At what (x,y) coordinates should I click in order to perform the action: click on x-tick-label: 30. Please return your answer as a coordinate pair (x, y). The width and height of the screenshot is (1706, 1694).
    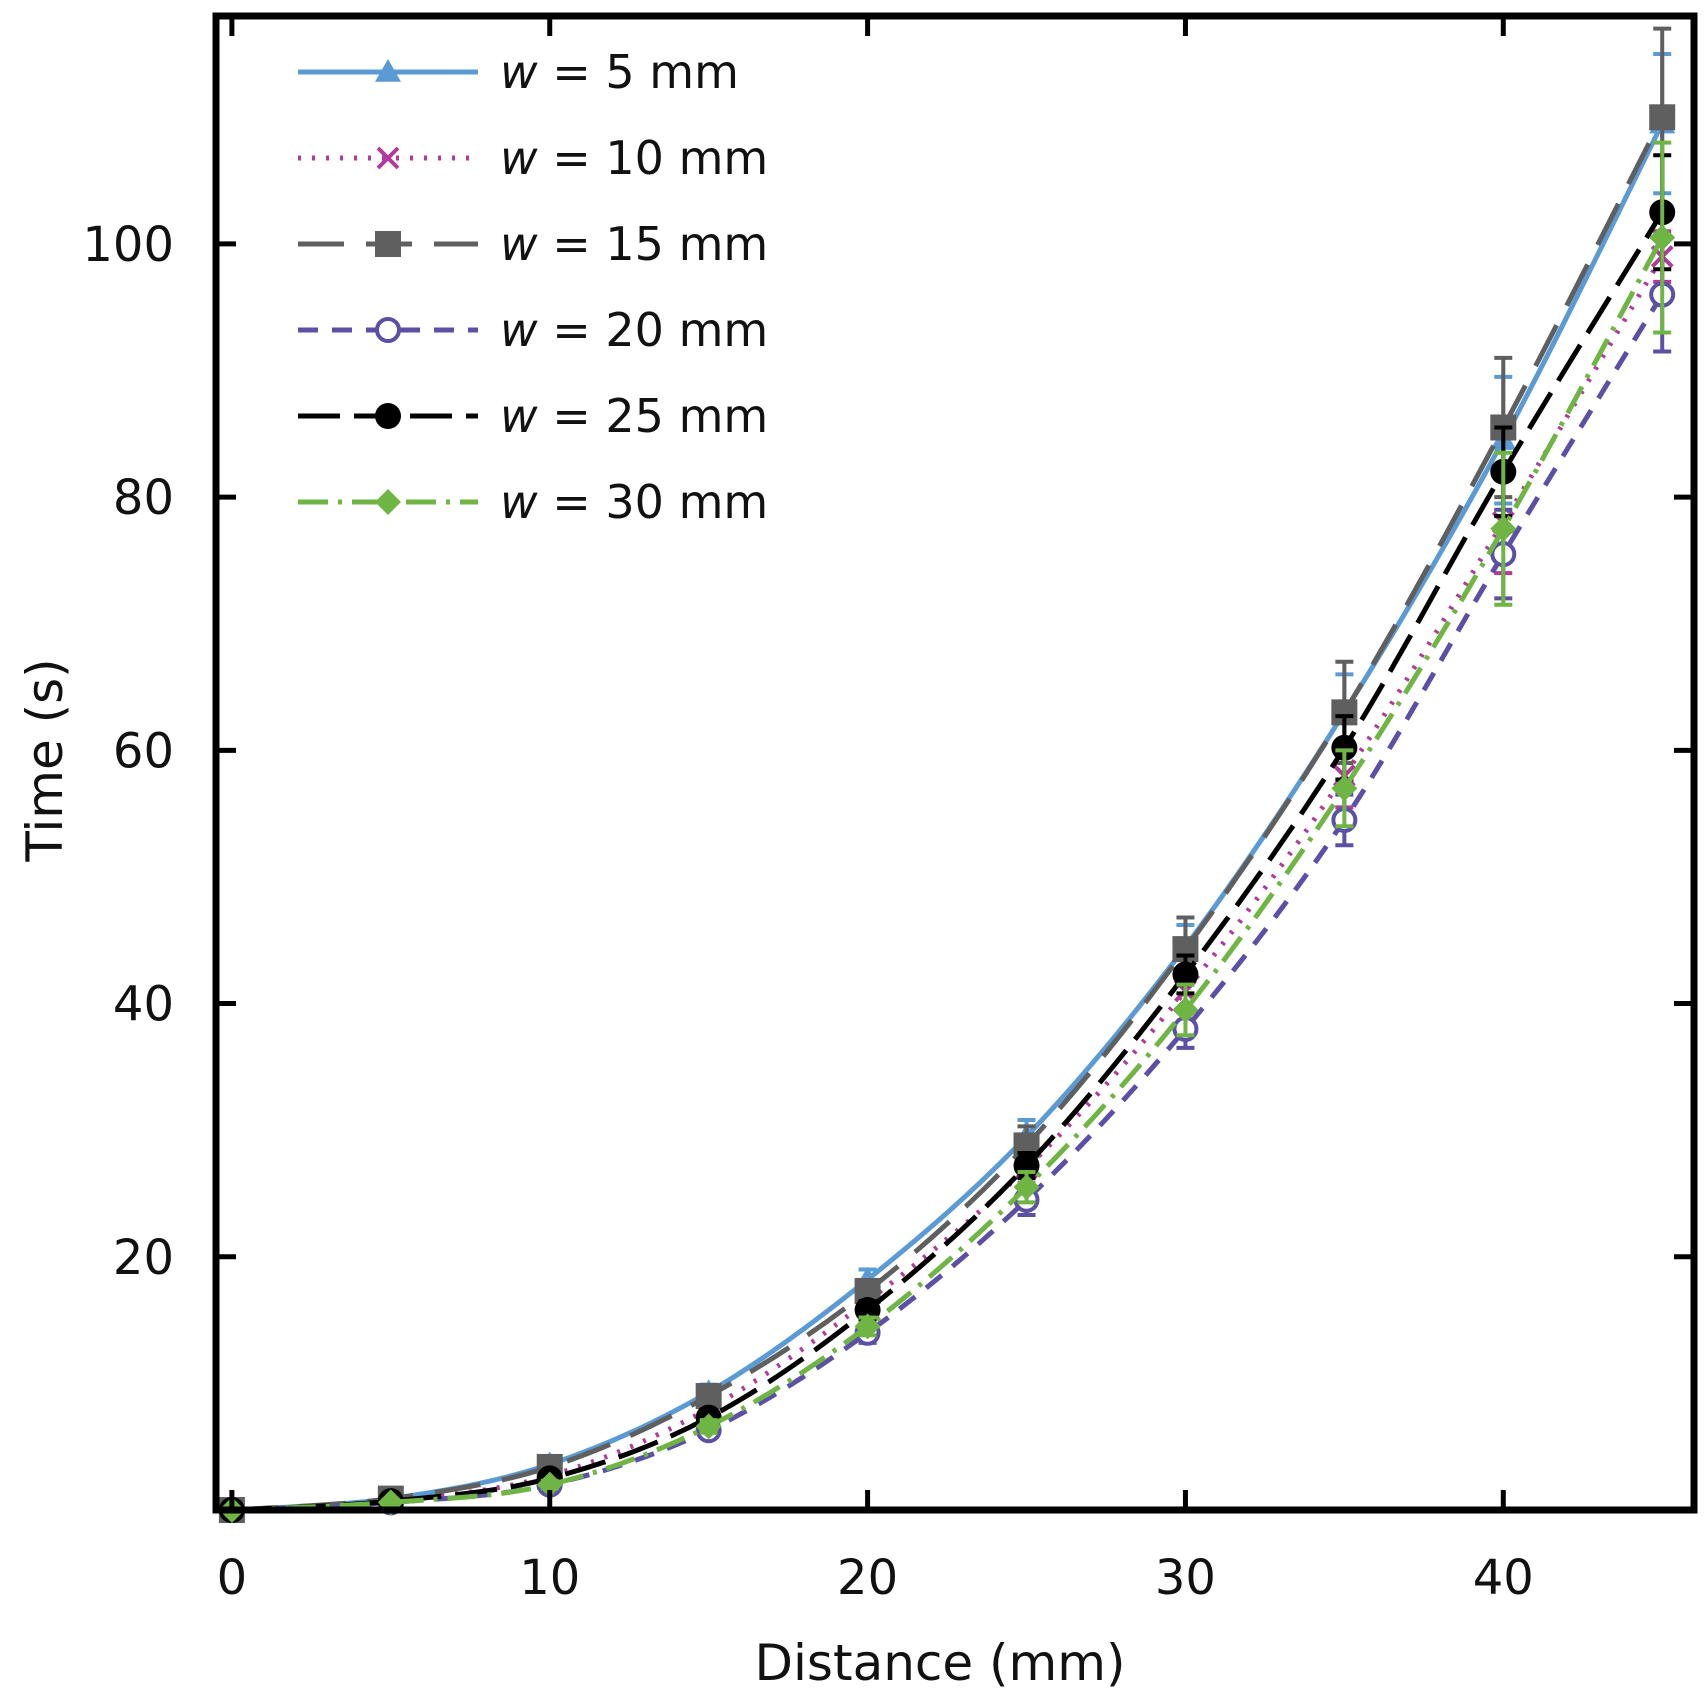
    Looking at the image, I should click on (1185, 1578).